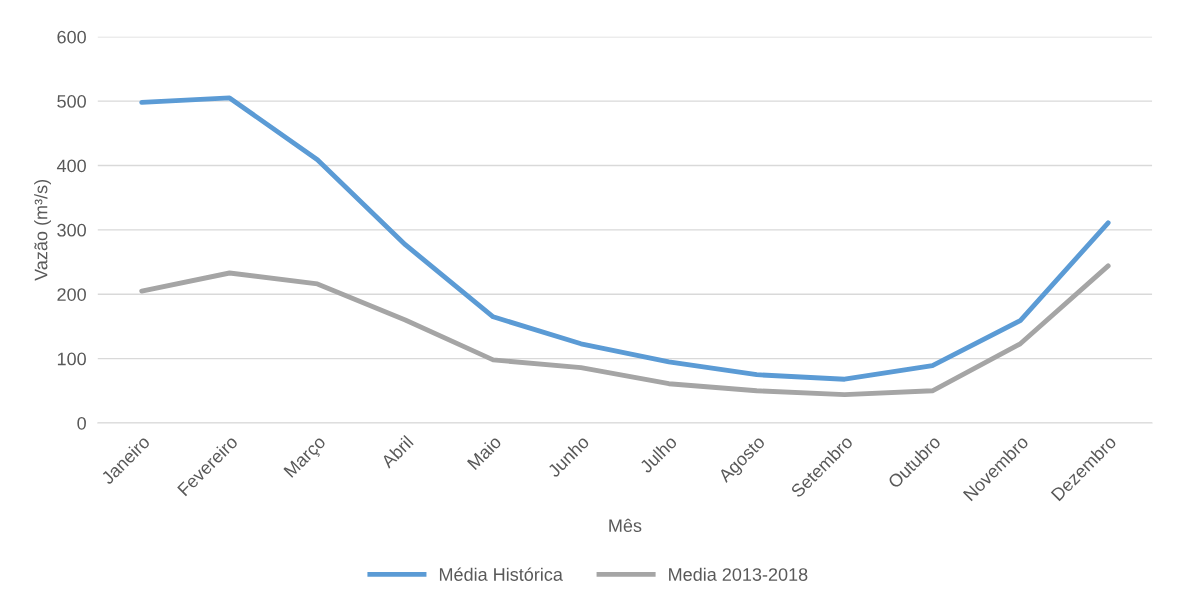  Describe the element at coordinates (738, 574) in the screenshot. I see `legend-label: Media 2013-2018` at that location.